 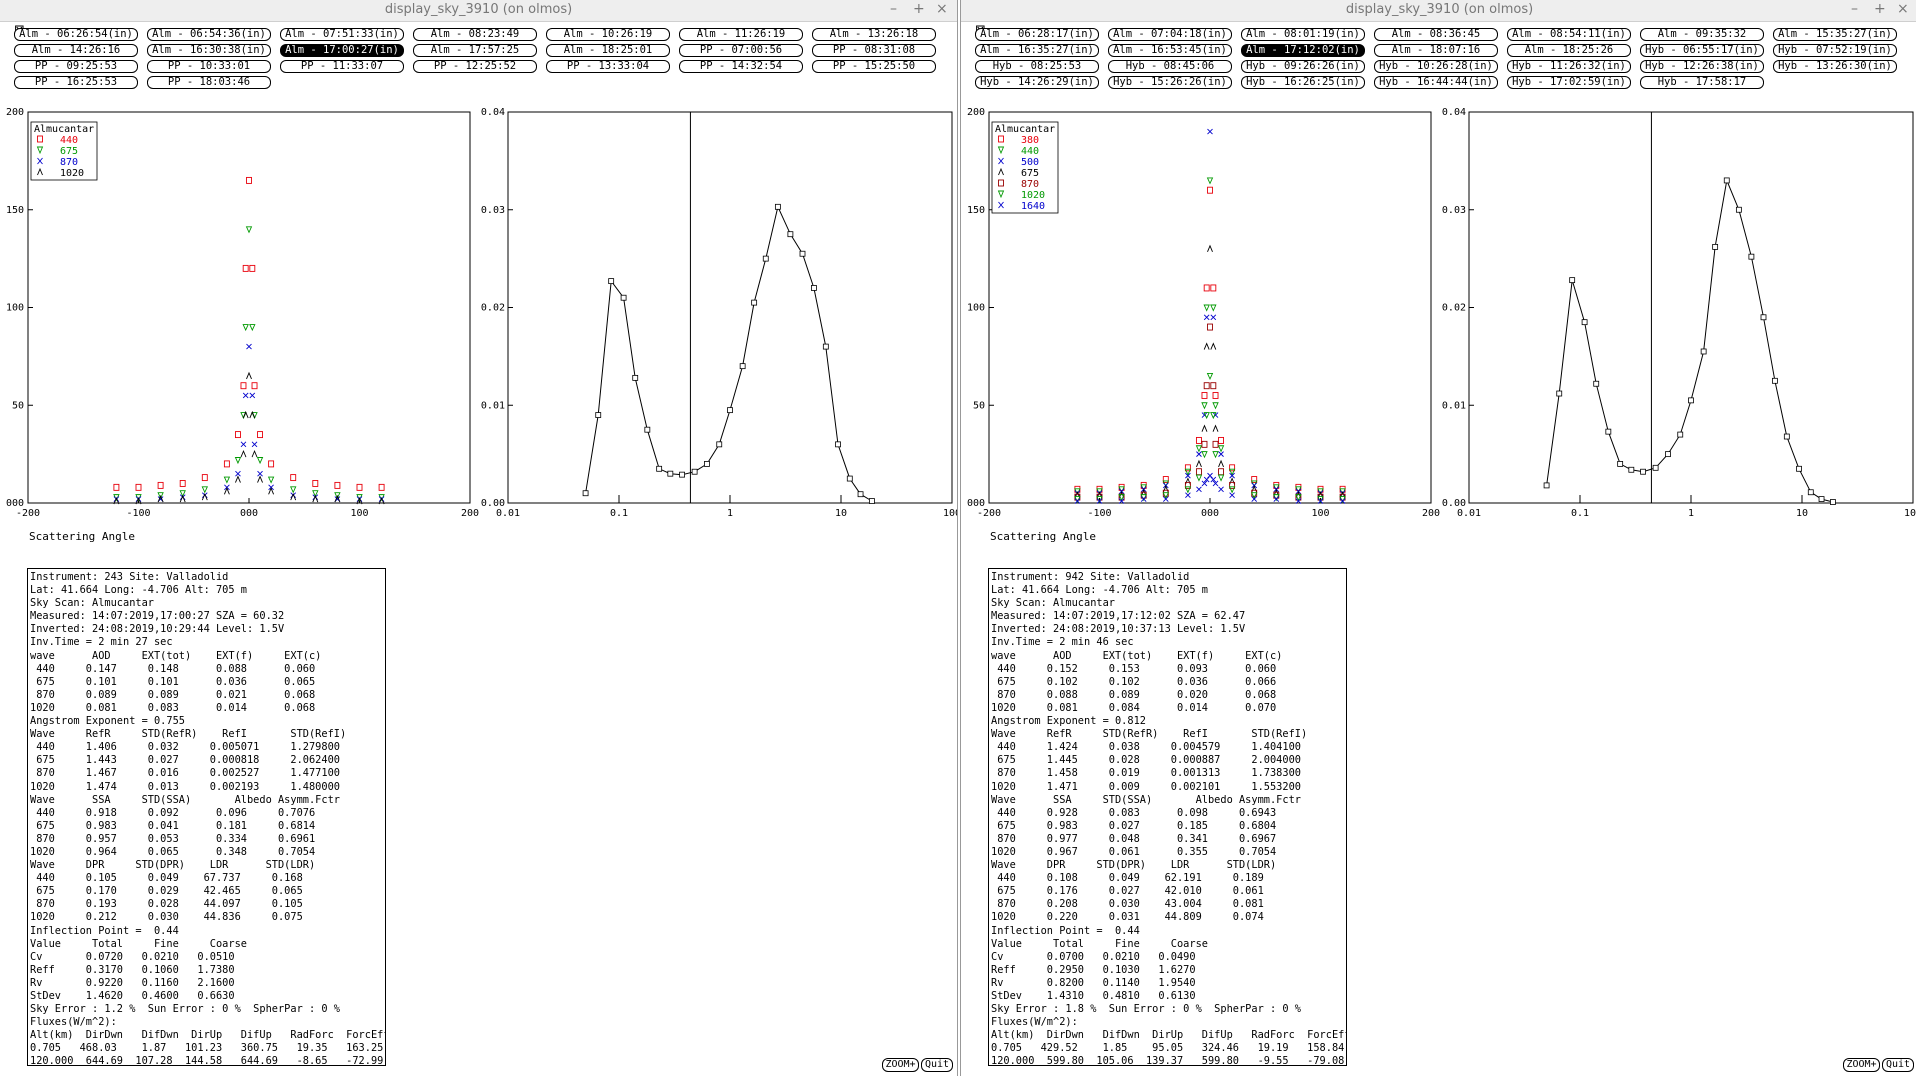 What do you see at coordinates (493, 210) in the screenshot?
I see `y-tick-label: 0.03` at bounding box center [493, 210].